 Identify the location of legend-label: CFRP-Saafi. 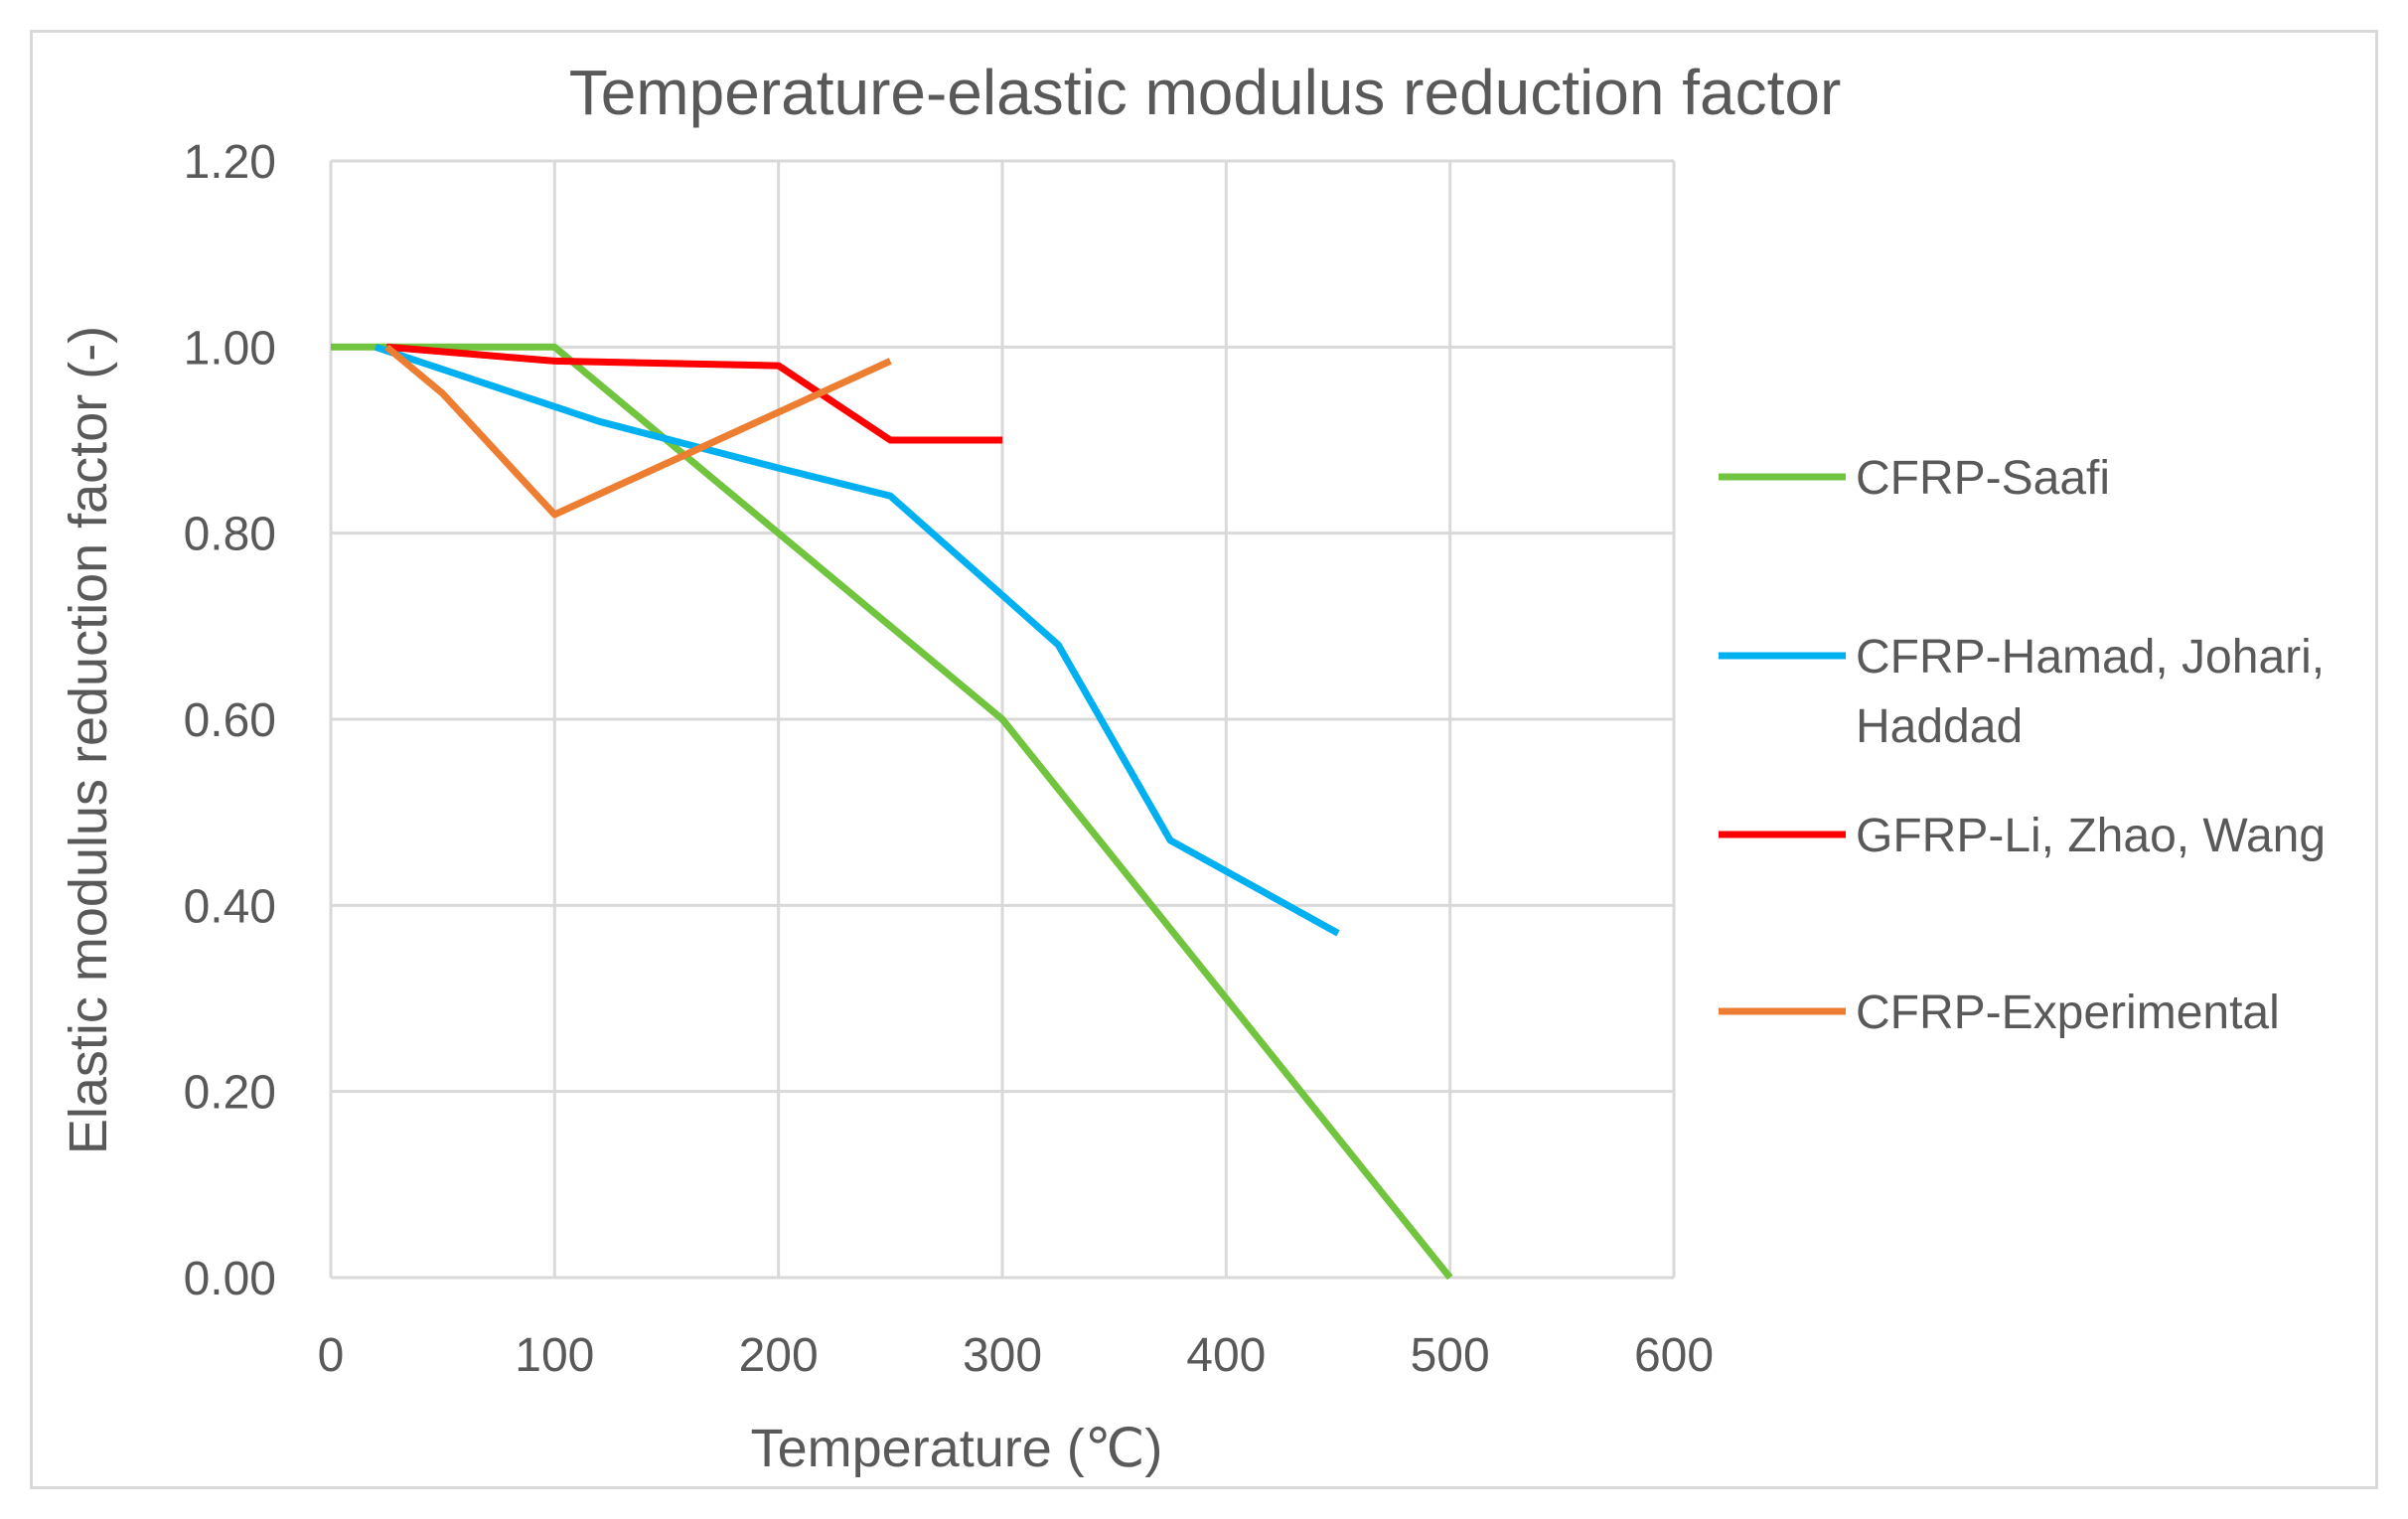
(1983, 478).